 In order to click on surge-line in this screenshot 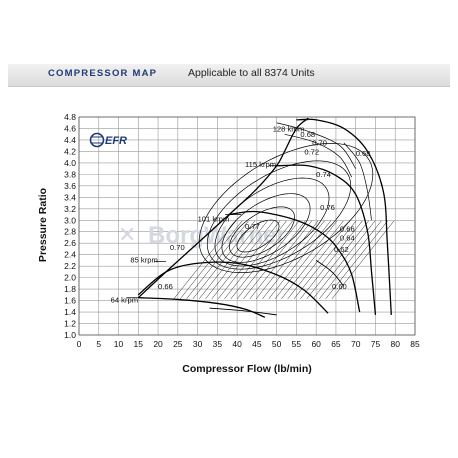, I will do `click(223, 208)`.